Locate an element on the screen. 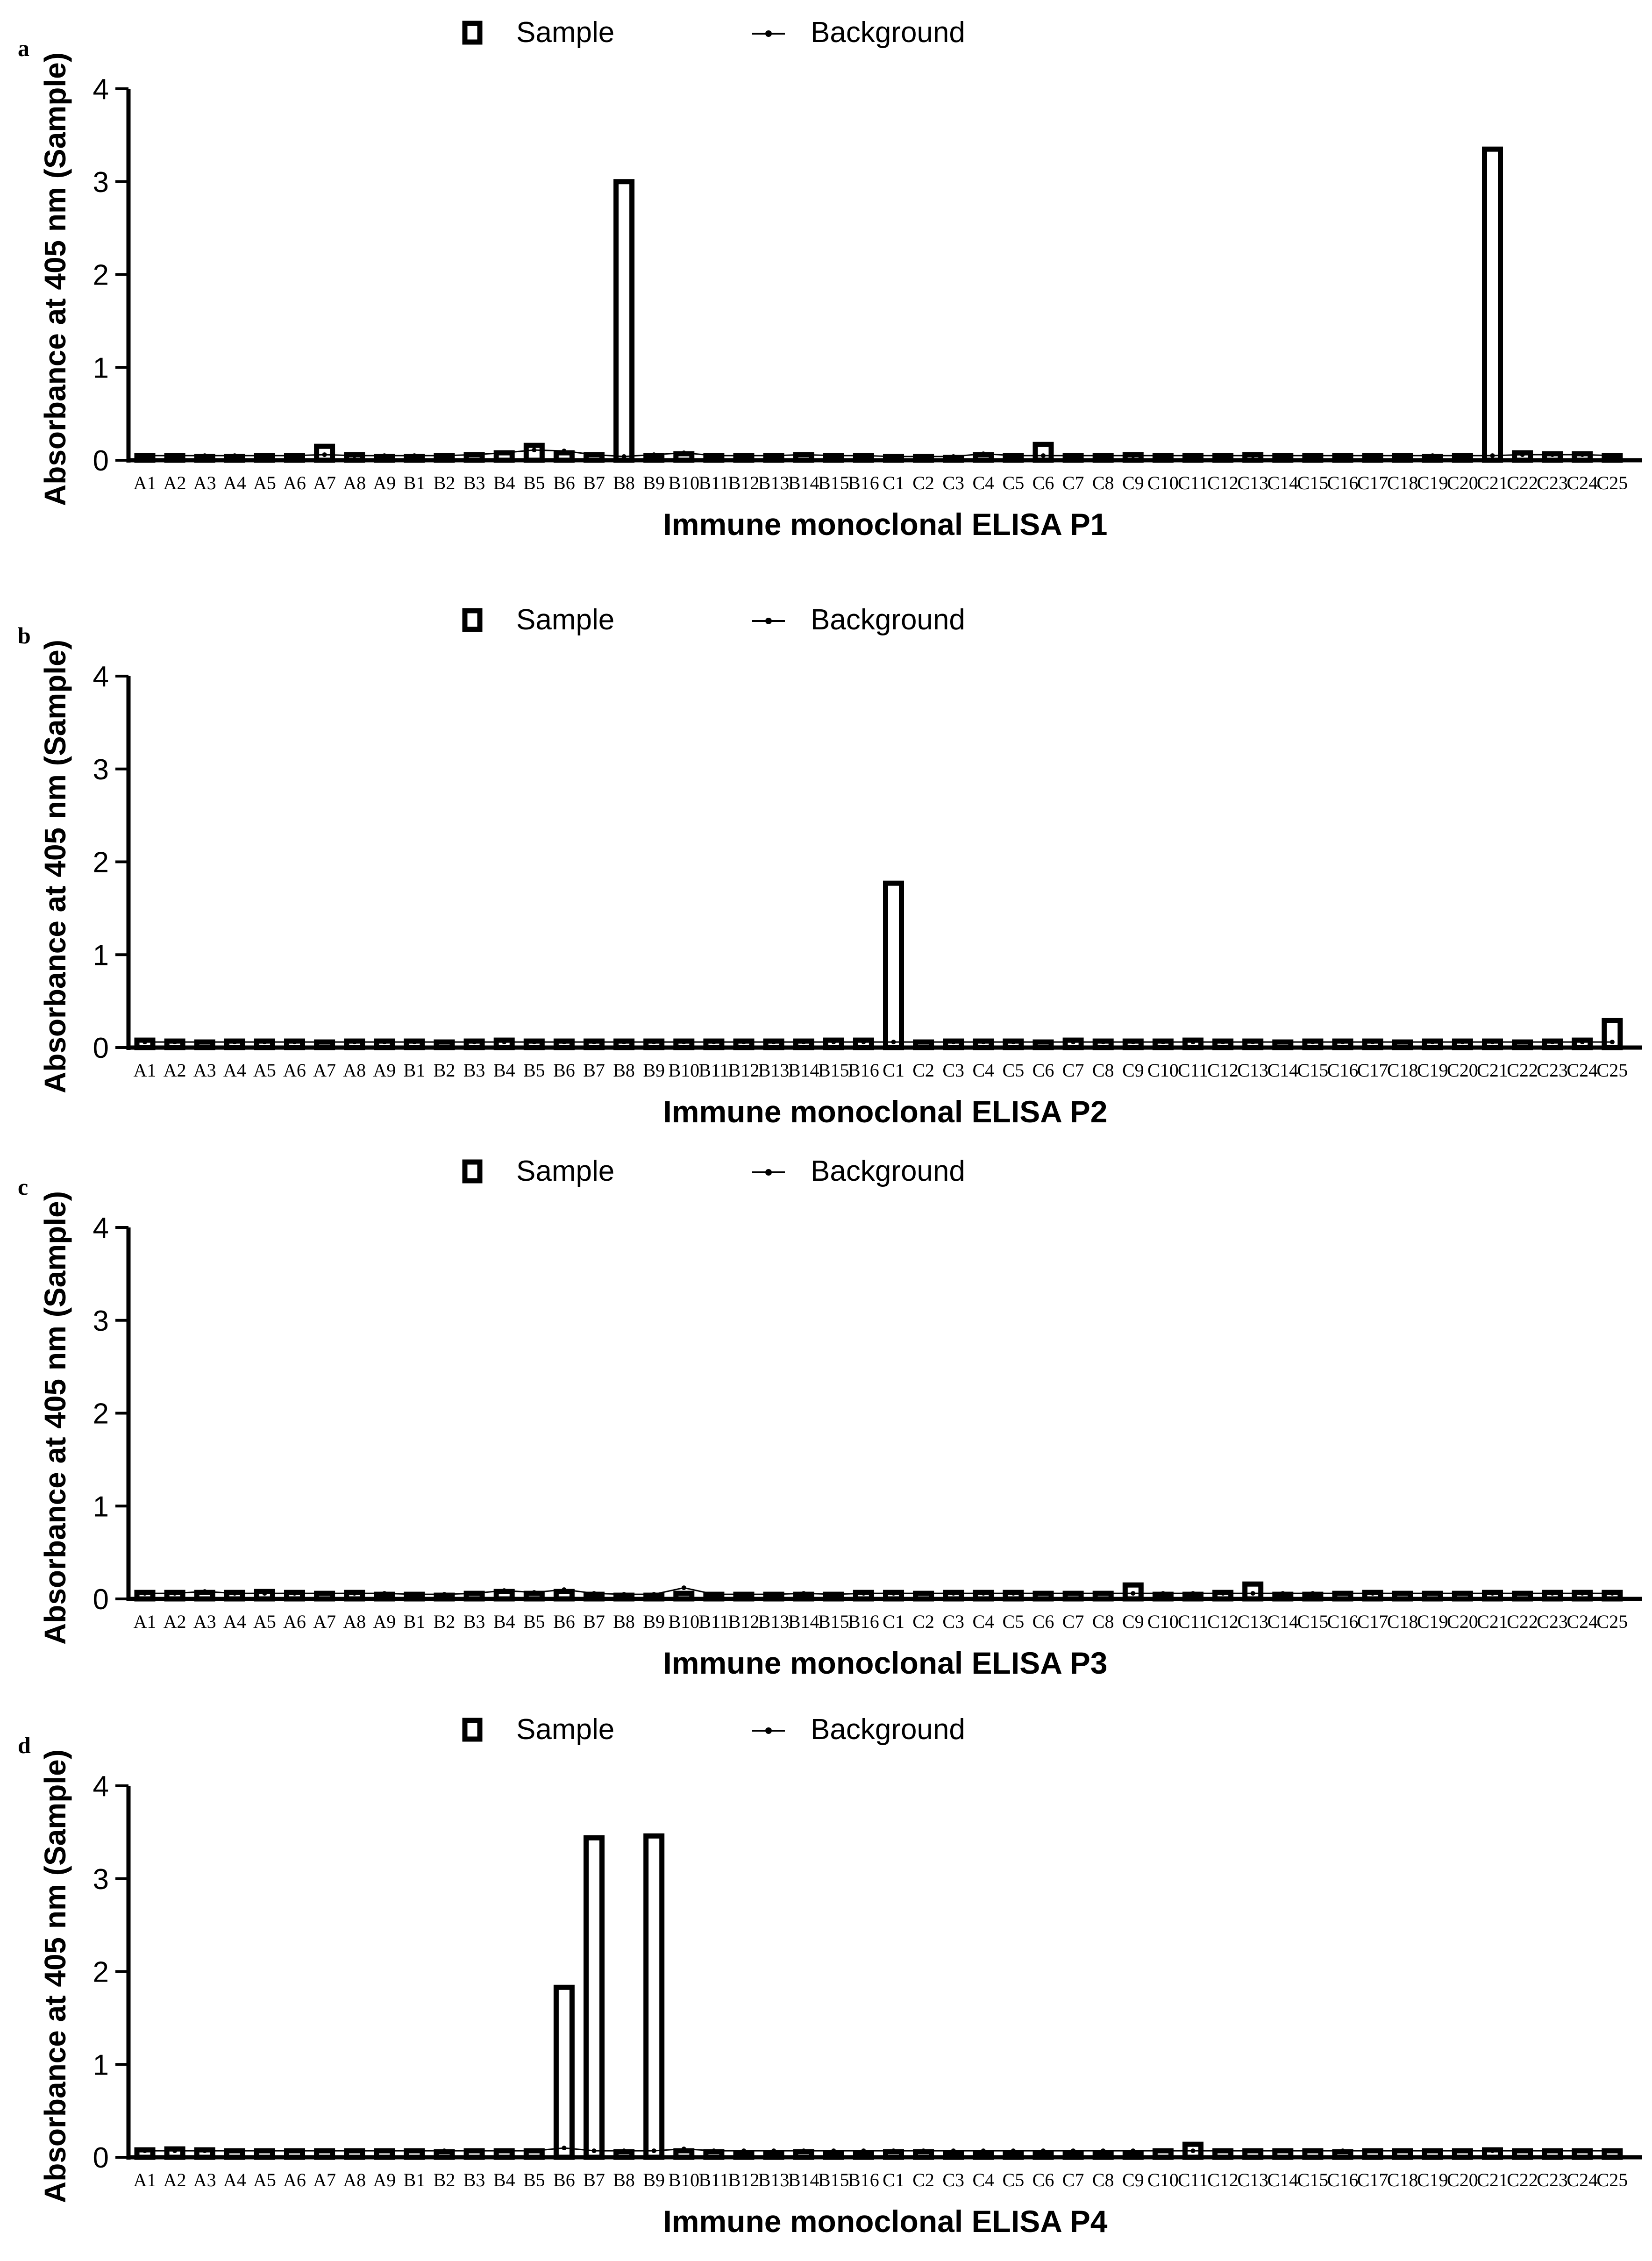  x-tick-label: C10 is located at coordinates (1163, 1621).